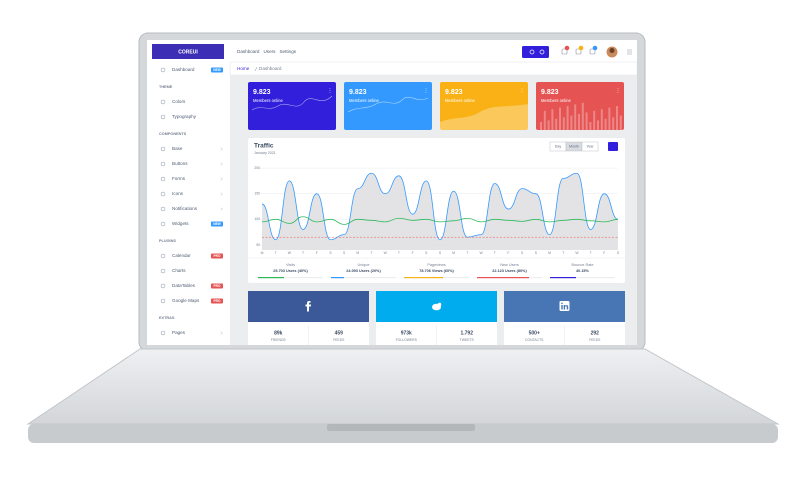 The image size is (800, 483). Describe the element at coordinates (216, 70) in the screenshot. I see `badge-text: NEW` at that location.